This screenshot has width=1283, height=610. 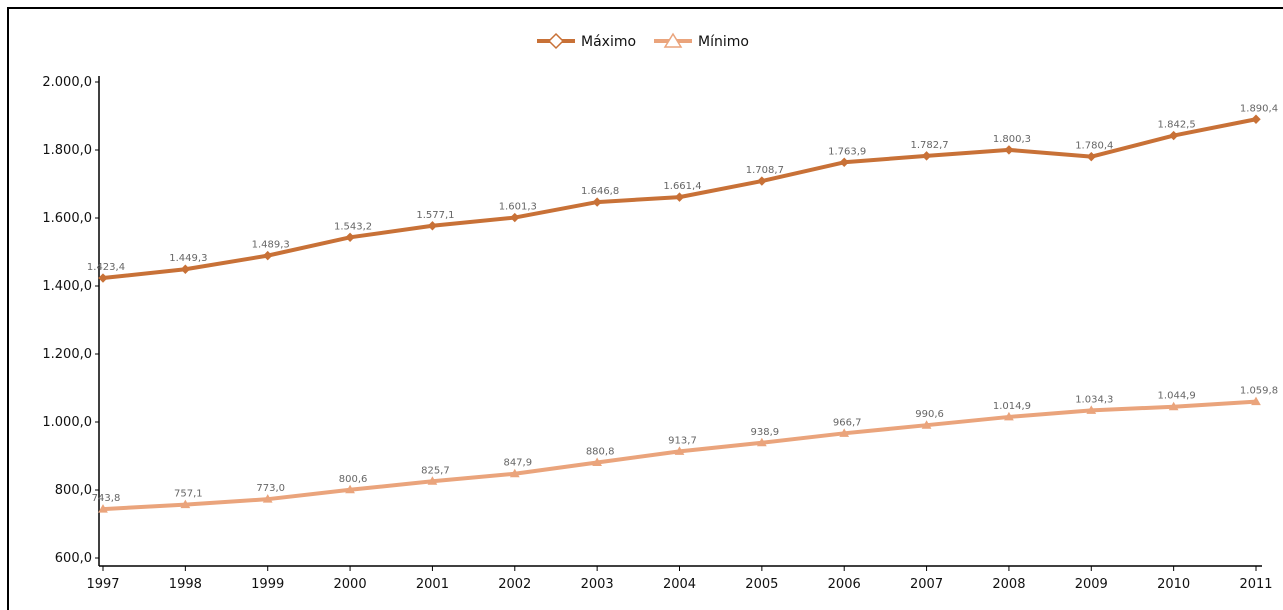 What do you see at coordinates (267, 584) in the screenshot?
I see `x-tick-label: 1999` at bounding box center [267, 584].